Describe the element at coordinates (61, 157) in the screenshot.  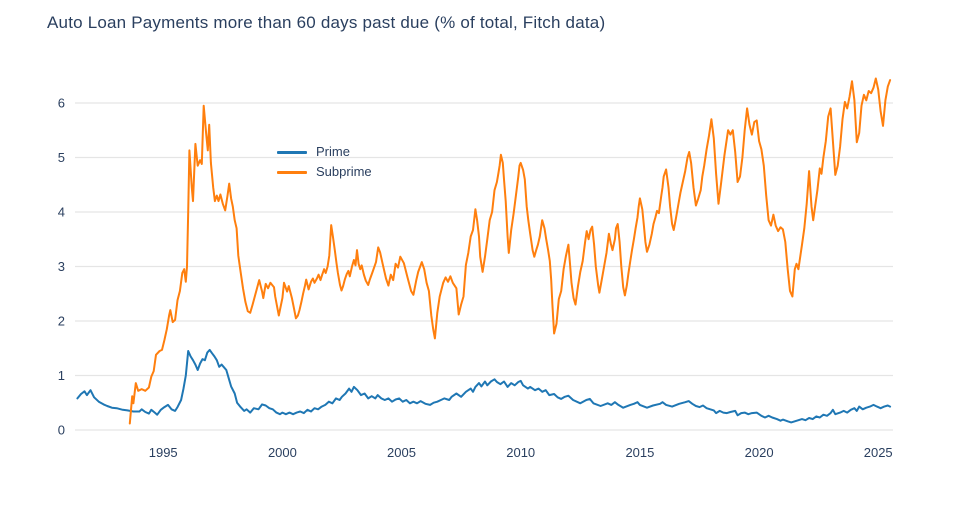
I see `y-tick-label: 5` at that location.